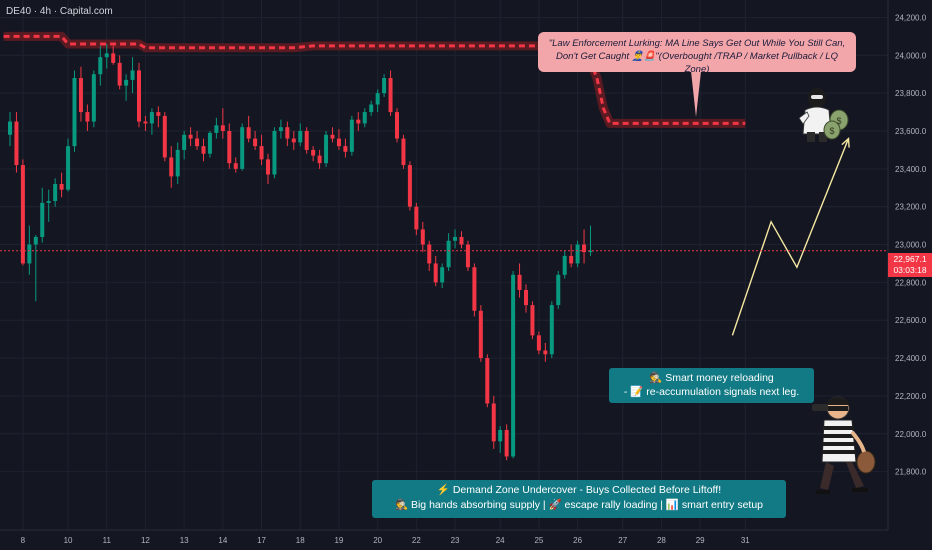 This screenshot has height=550, width=932. I want to click on x-tick-label: 12, so click(145, 540).